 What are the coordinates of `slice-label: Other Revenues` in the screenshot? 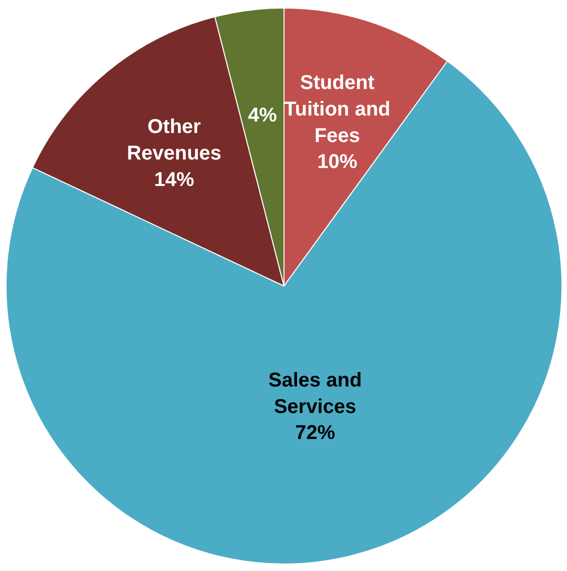 It's located at (174, 140).